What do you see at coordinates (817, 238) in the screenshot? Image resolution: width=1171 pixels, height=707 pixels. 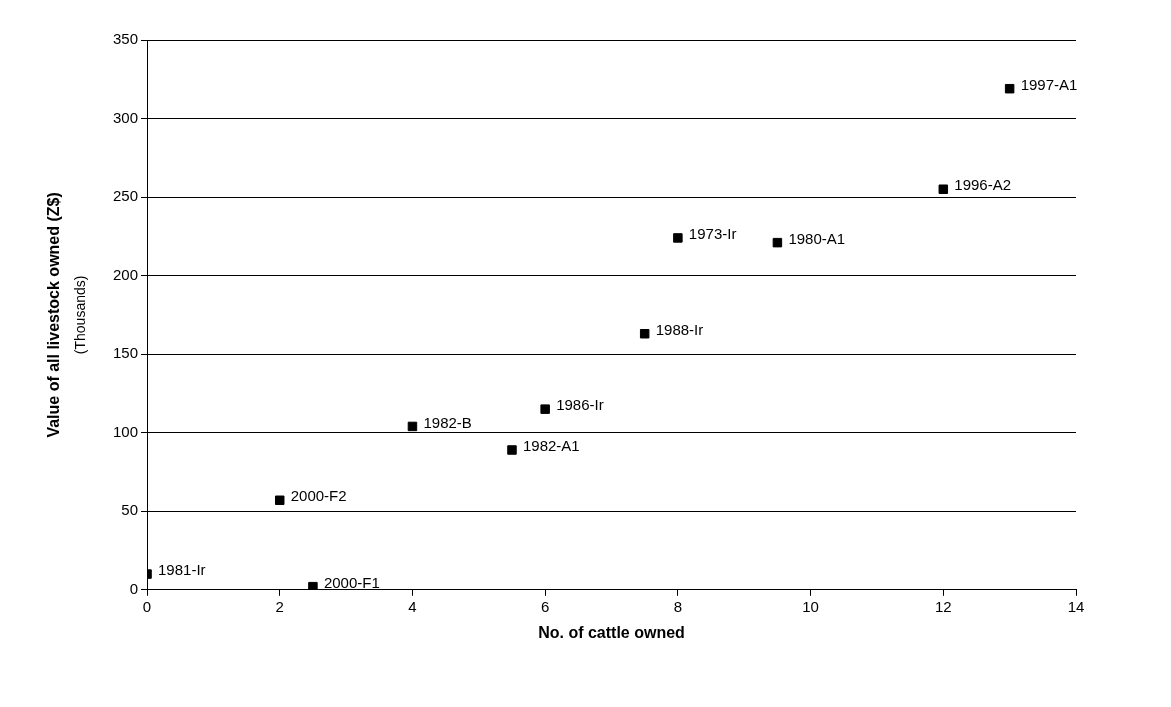 I see `annotation: 1980-A1` at bounding box center [817, 238].